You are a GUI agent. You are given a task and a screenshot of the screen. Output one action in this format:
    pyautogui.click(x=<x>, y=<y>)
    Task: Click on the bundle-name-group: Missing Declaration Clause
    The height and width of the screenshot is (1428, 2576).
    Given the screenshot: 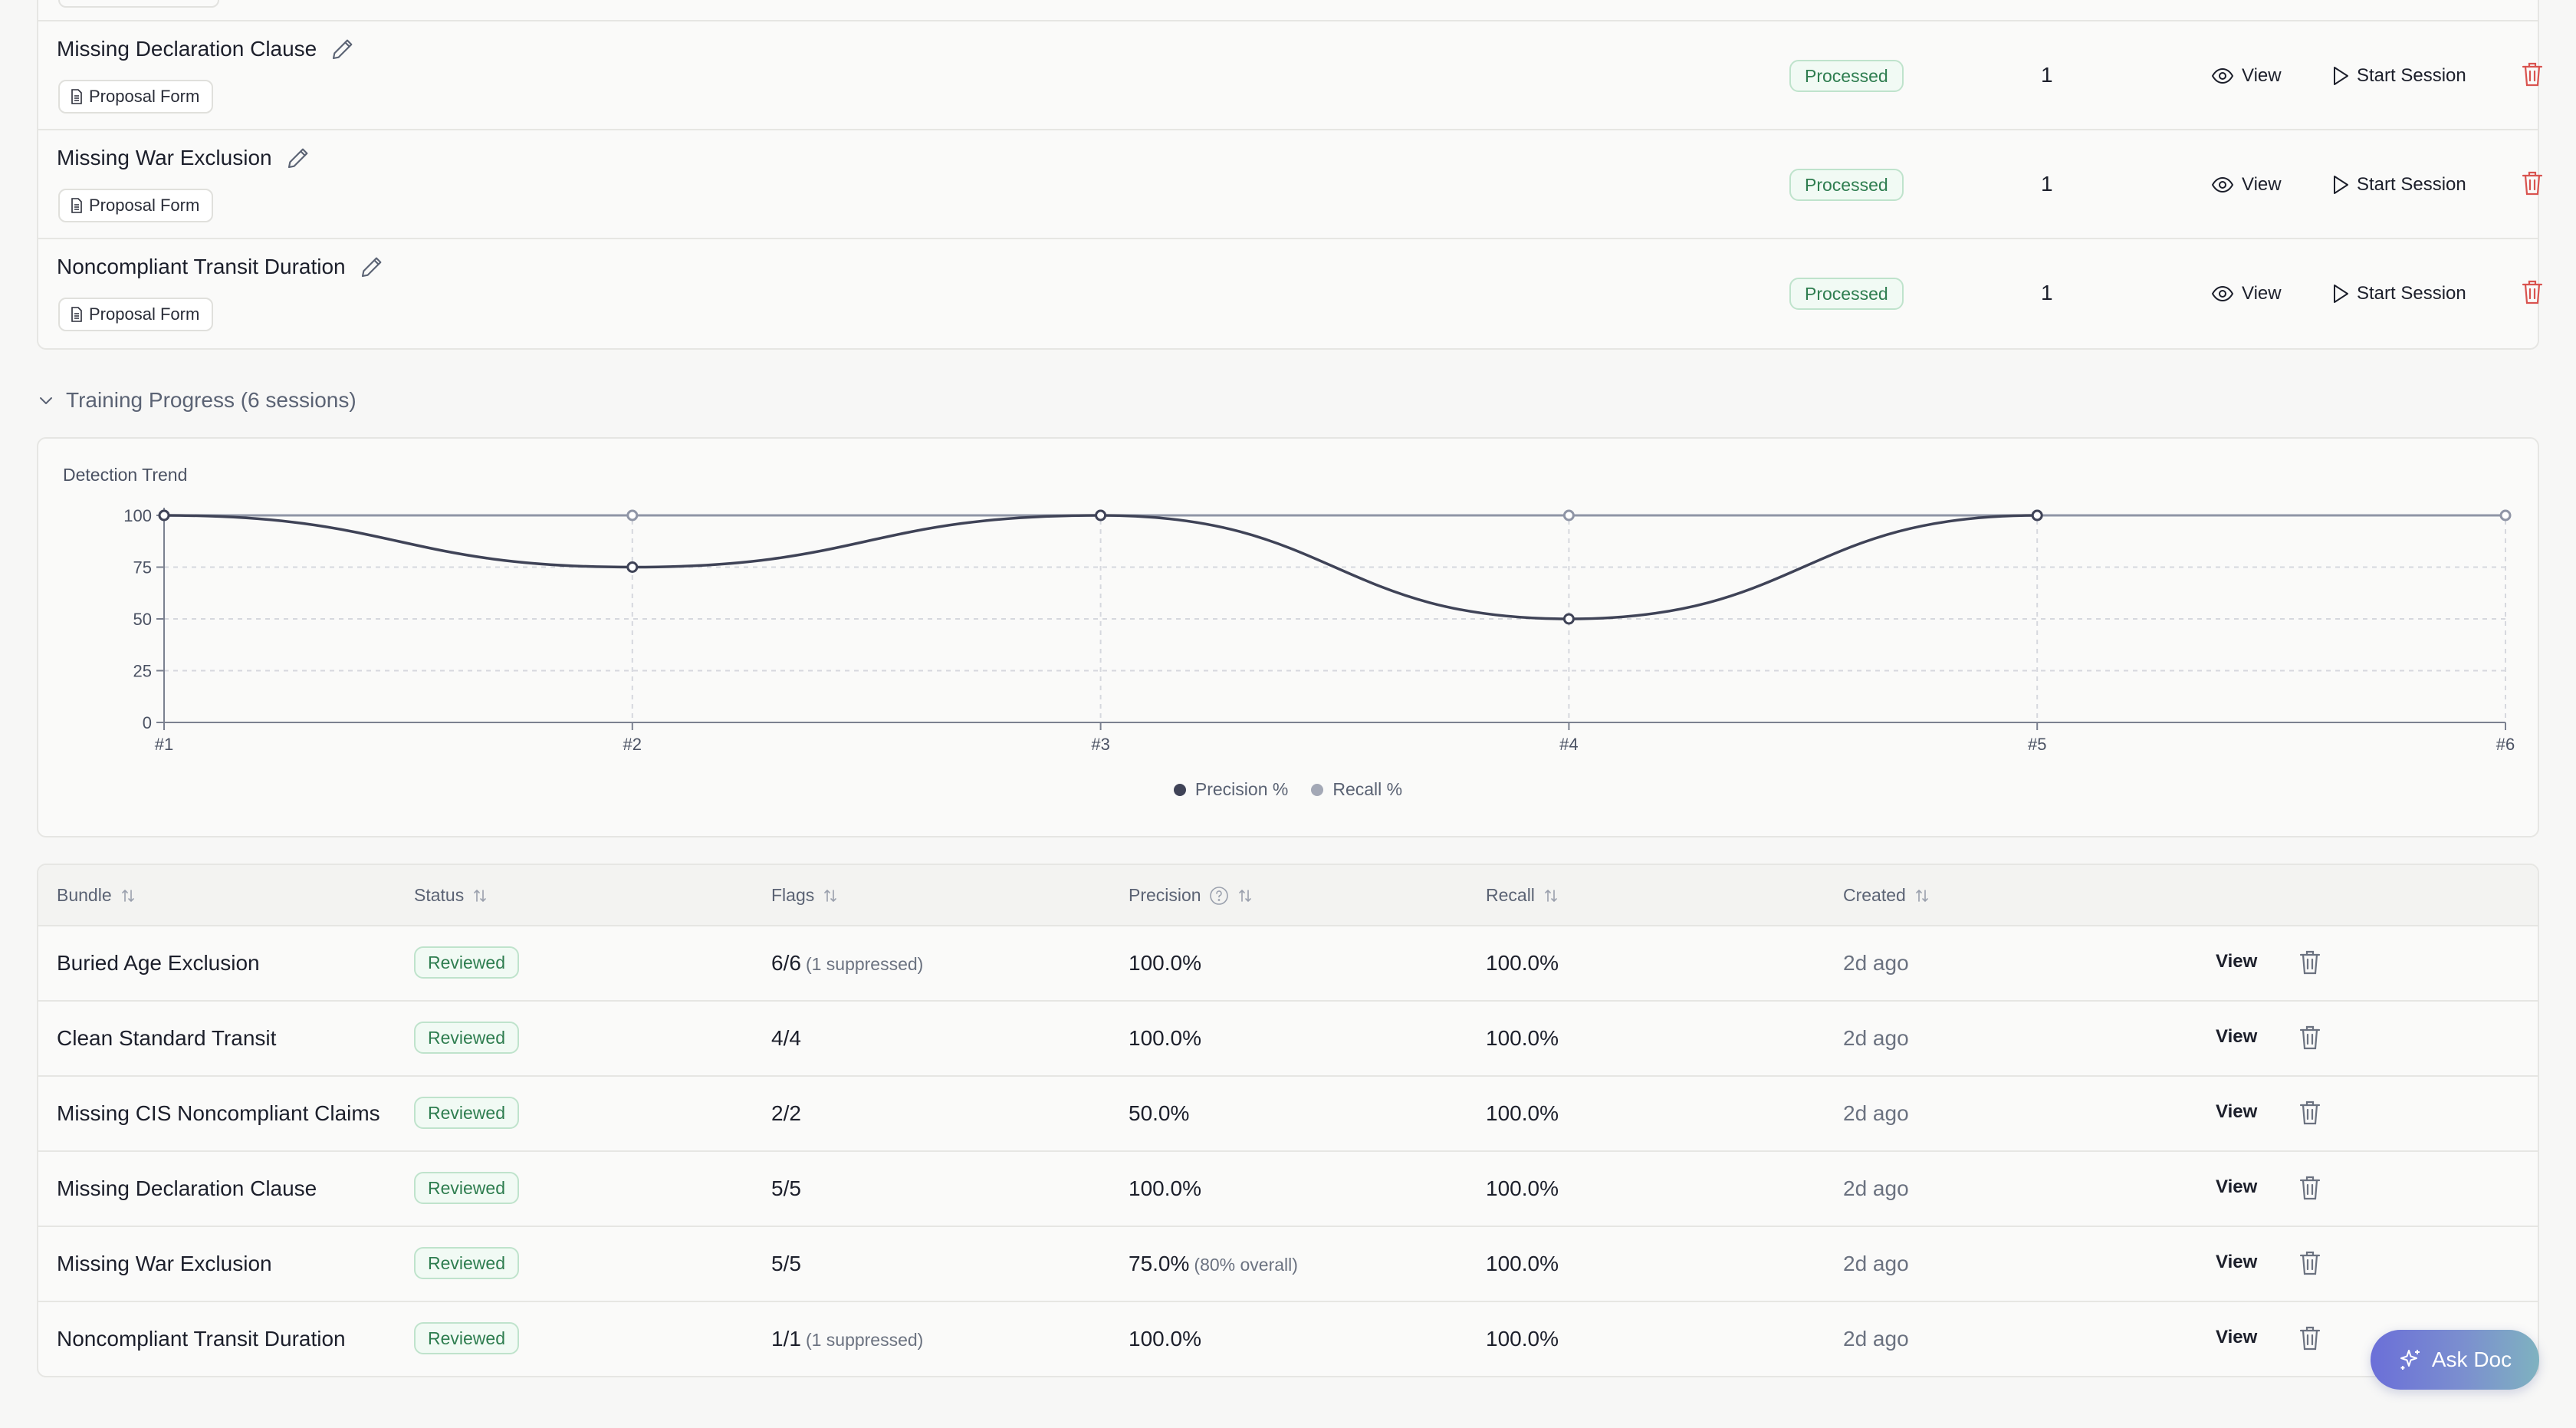 What is the action you would take?
    pyautogui.click(x=206, y=49)
    